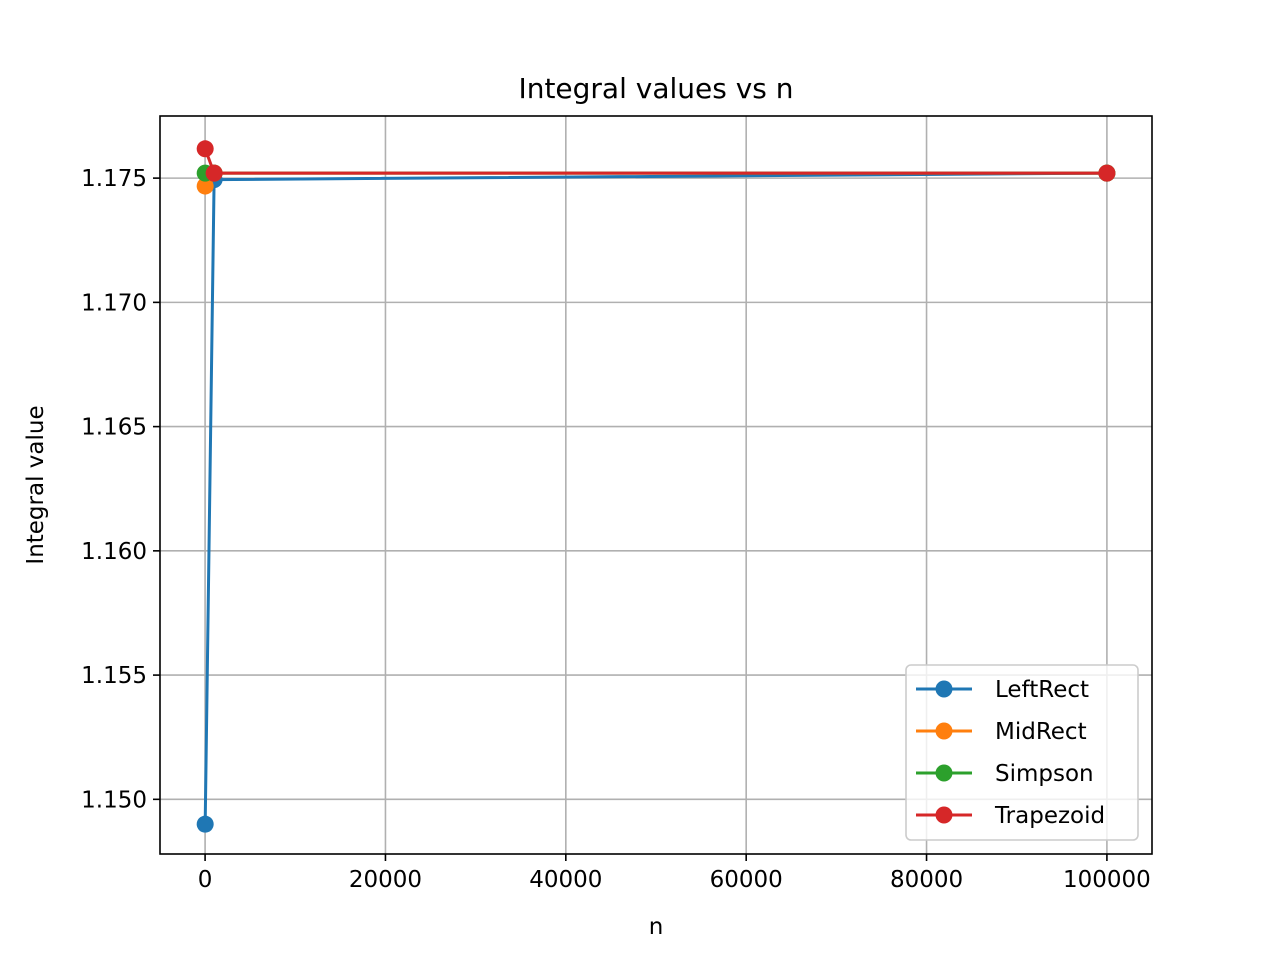 This screenshot has width=1280, height=960. I want to click on x-tick-label: 20000, so click(385, 880).